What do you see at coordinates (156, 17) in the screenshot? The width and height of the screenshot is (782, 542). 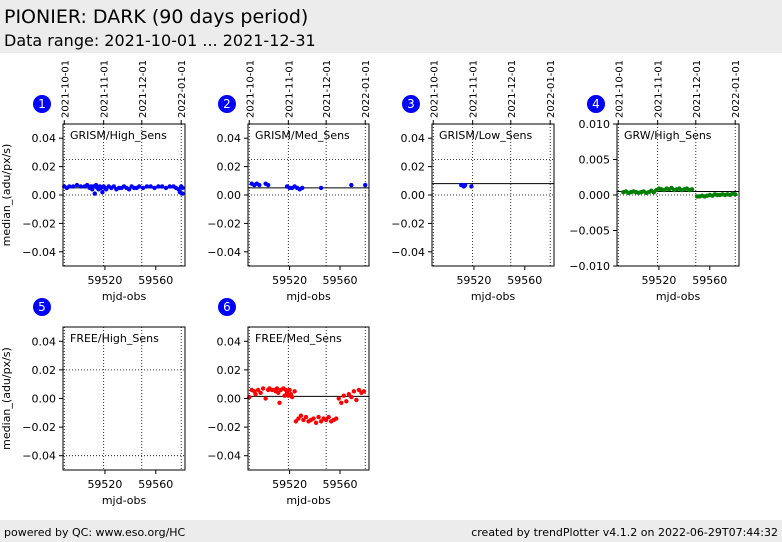 I see `page-title: PIONIER: DARK (90 days period)` at bounding box center [156, 17].